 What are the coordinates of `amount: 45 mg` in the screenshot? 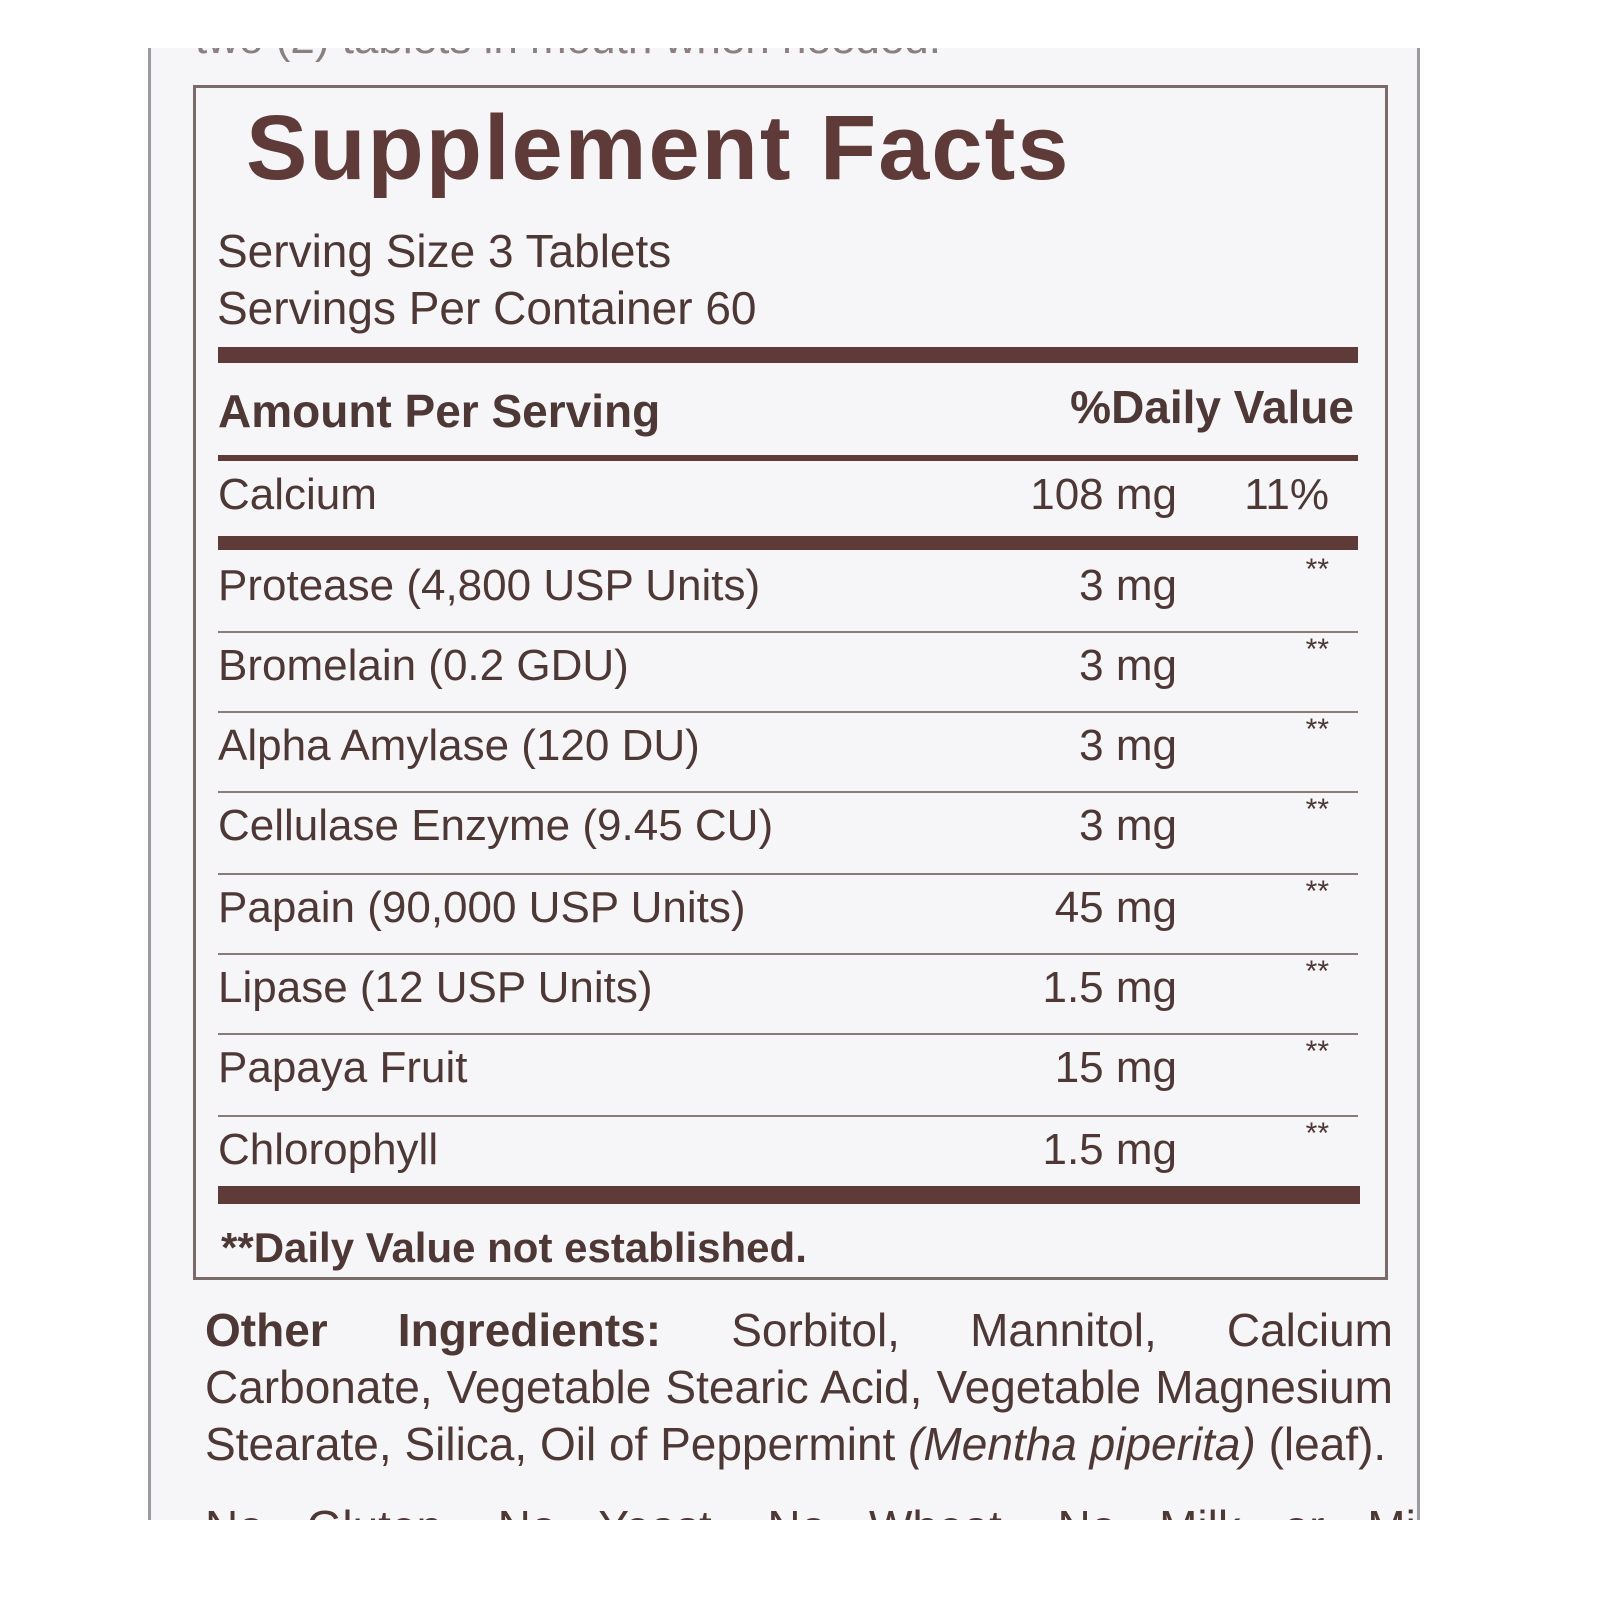 It's located at (1115, 907).